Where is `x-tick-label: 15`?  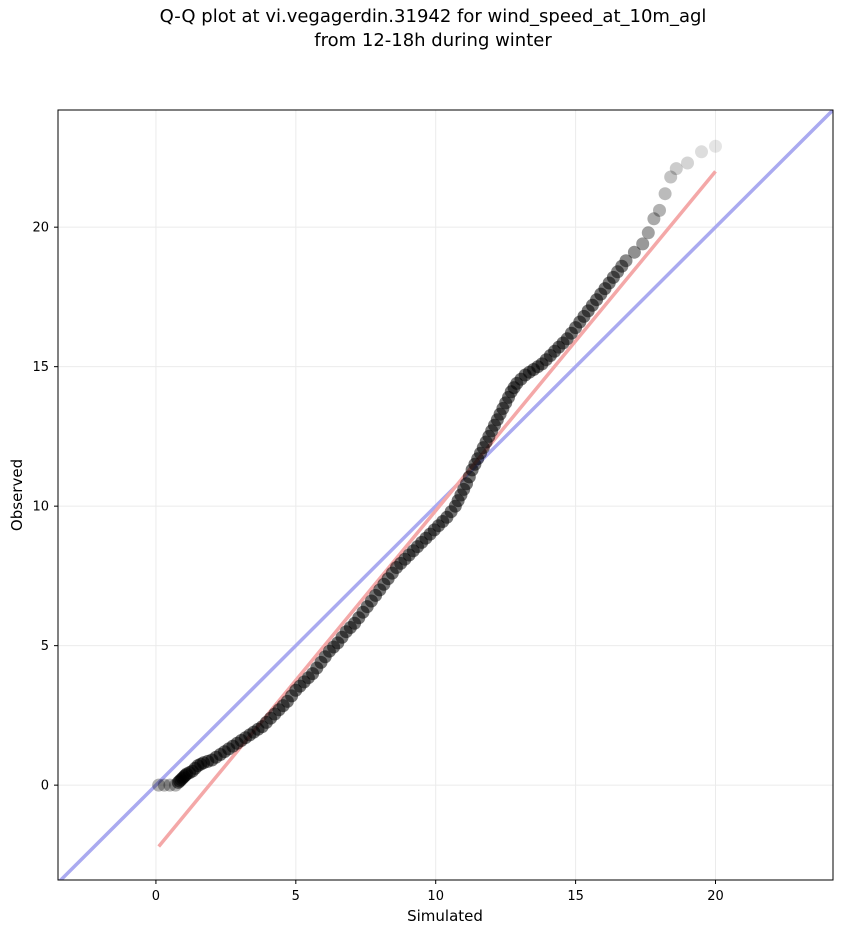 x-tick-label: 15 is located at coordinates (575, 896).